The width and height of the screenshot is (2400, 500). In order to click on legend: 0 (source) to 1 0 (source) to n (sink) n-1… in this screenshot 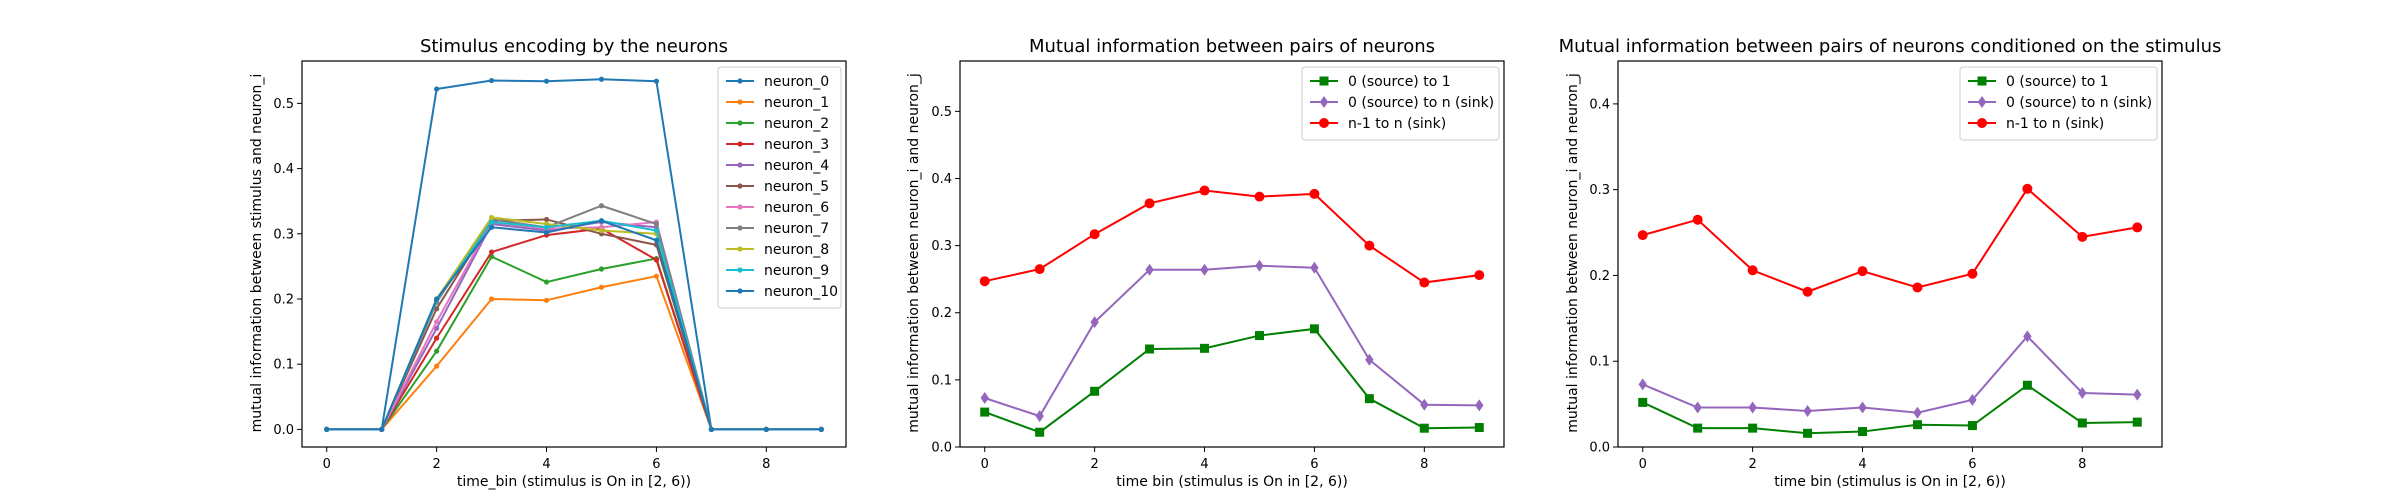, I will do `click(2058, 103)`.